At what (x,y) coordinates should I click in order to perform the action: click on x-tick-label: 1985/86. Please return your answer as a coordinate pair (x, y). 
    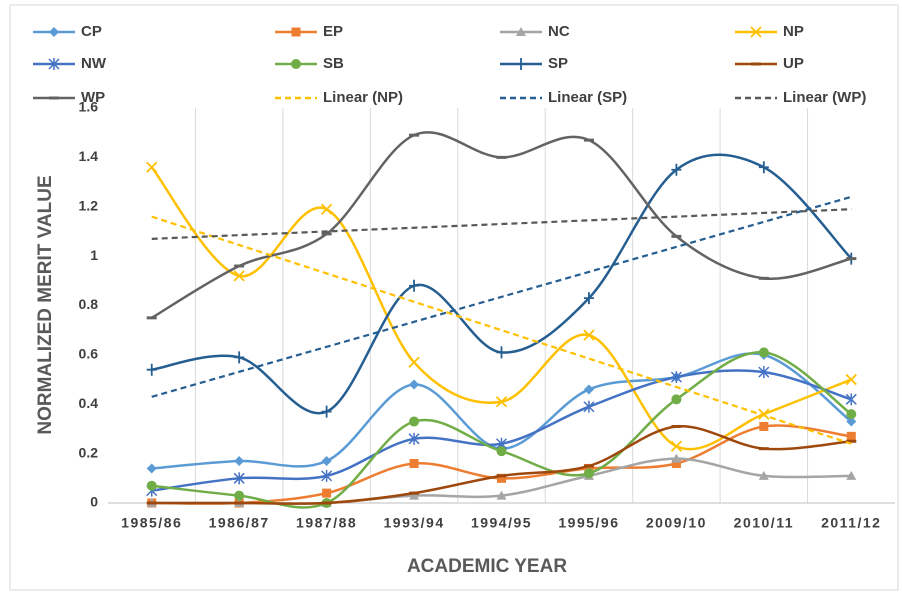
    Looking at the image, I should click on (151, 523).